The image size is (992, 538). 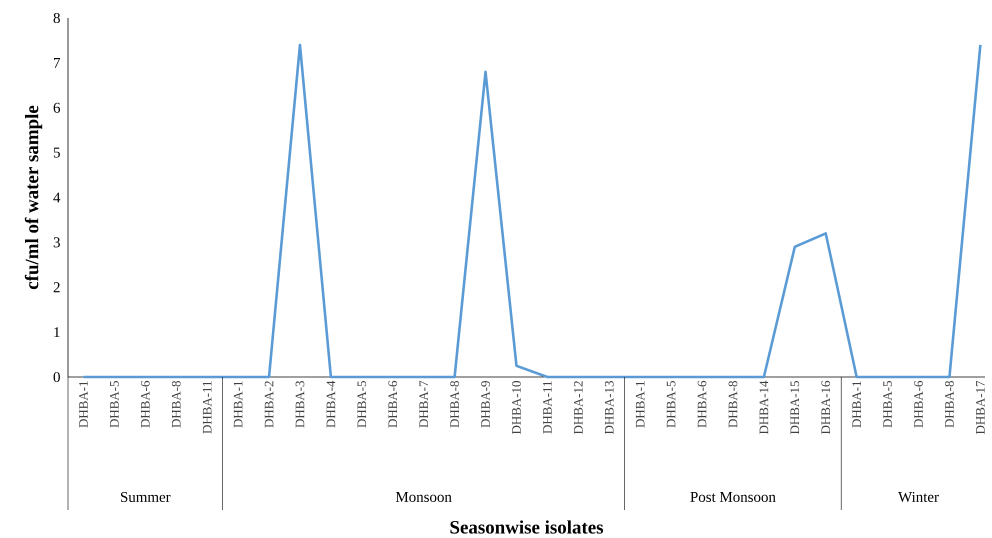 I want to click on x-tick-label: DHBA-10, so click(x=516, y=407).